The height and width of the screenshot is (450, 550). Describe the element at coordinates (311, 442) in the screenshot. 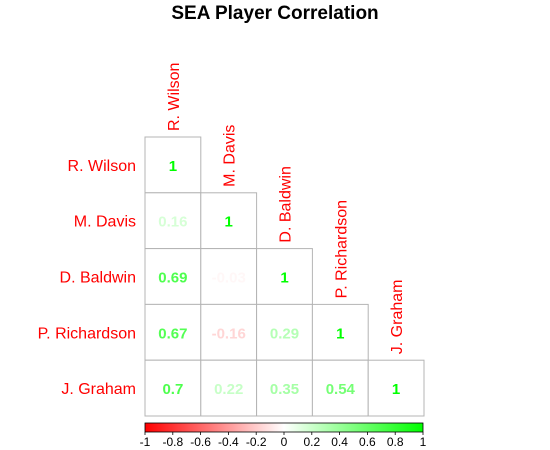

I see `color-legend-tick-label: 0.2` at that location.